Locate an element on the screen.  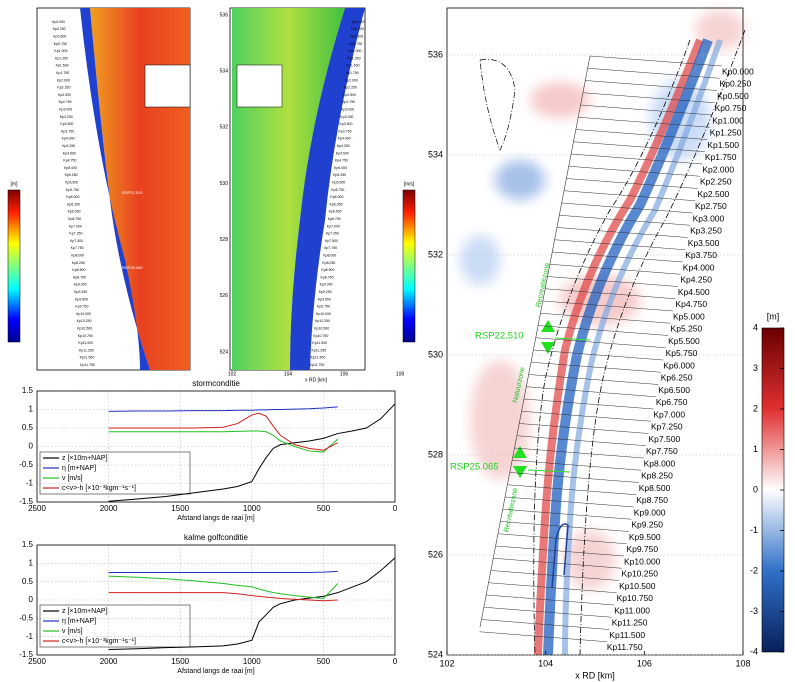
transect-label: Kp1.000 is located at coordinates (60, 51).